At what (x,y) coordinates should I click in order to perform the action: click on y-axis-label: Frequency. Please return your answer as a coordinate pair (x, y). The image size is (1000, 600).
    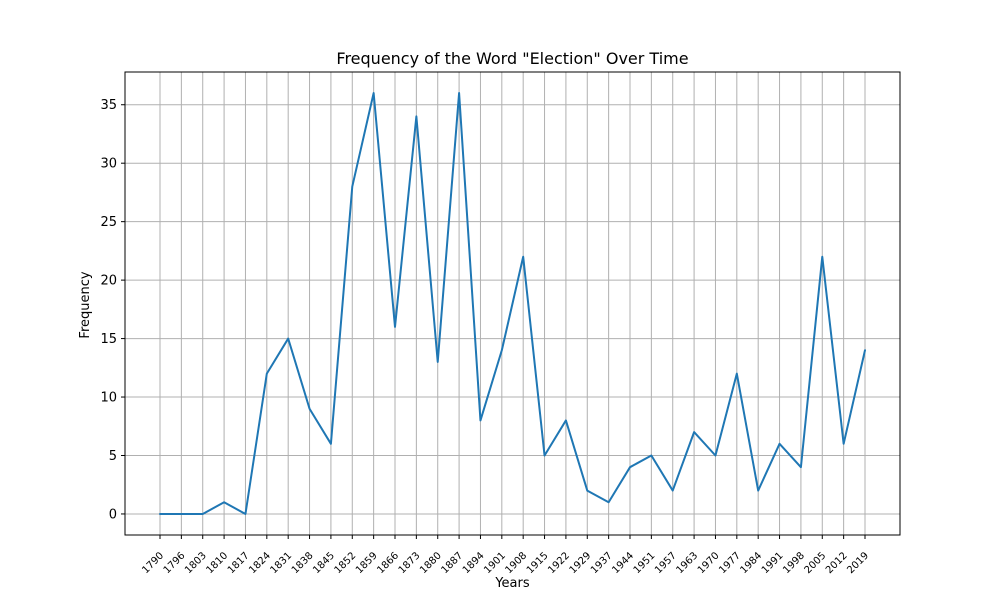
    Looking at the image, I should click on (85, 304).